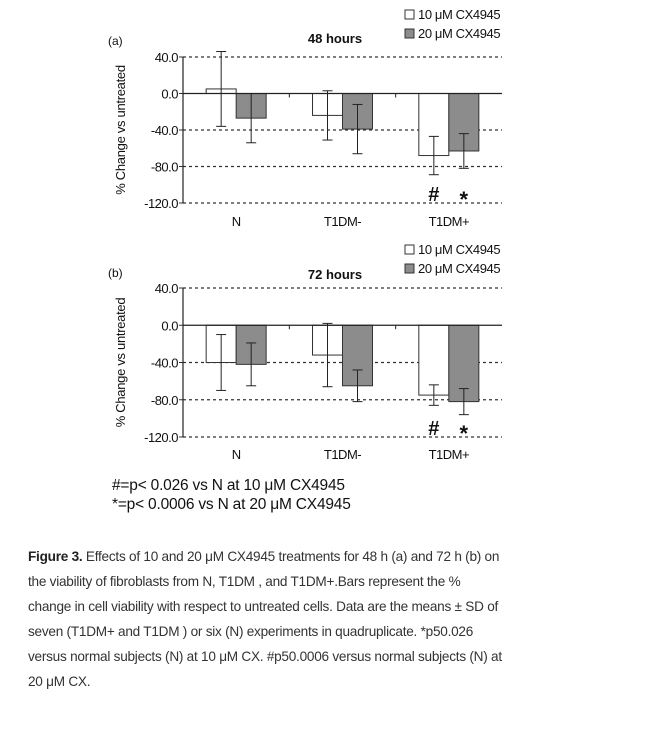 This screenshot has height=729, width=661. What do you see at coordinates (228, 485) in the screenshot?
I see `footnote-hash: #=p< 0.026 vs N at 10 μM CX4945` at bounding box center [228, 485].